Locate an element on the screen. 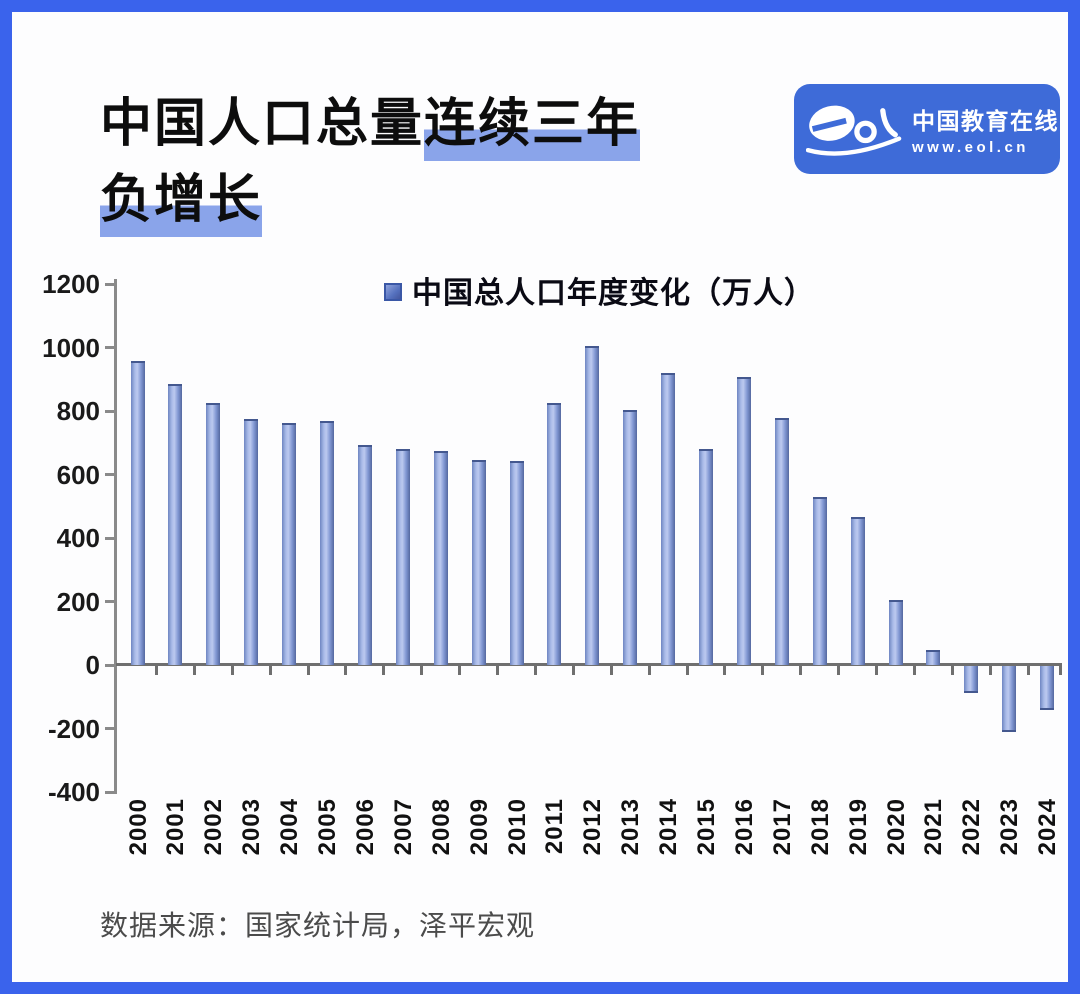 The width and height of the screenshot is (1080, 994). bar-2023 is located at coordinates (1009, 699).